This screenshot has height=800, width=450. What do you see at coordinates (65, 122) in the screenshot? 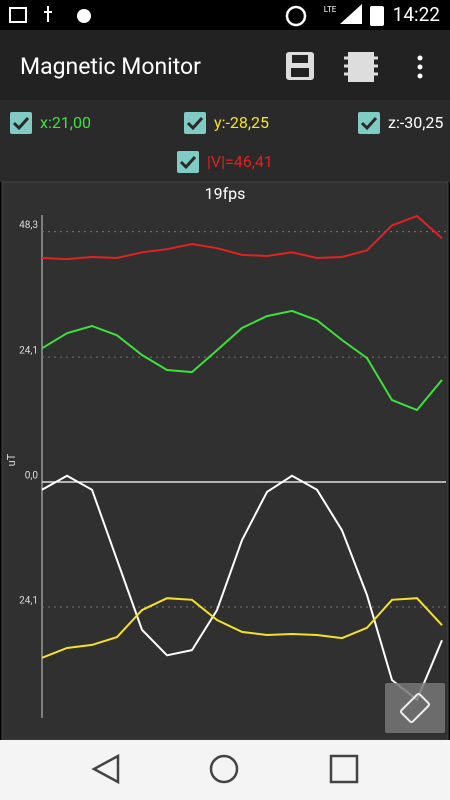
I see `checkbox-label: x:21,00` at bounding box center [65, 122].